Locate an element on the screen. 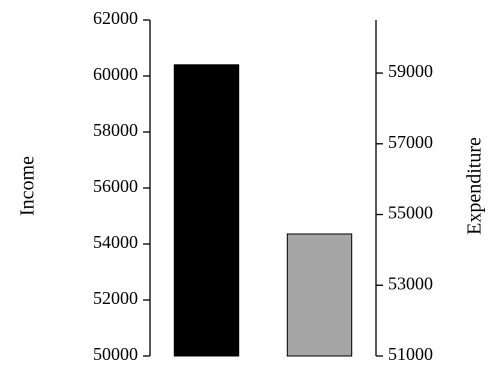  left-axis-tick-label: 52000 is located at coordinates (115, 298).